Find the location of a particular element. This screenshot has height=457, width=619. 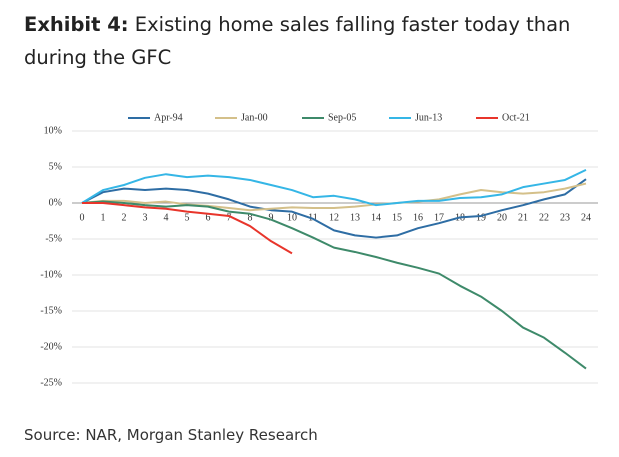

x-tick-label: 21 is located at coordinates (523, 217).